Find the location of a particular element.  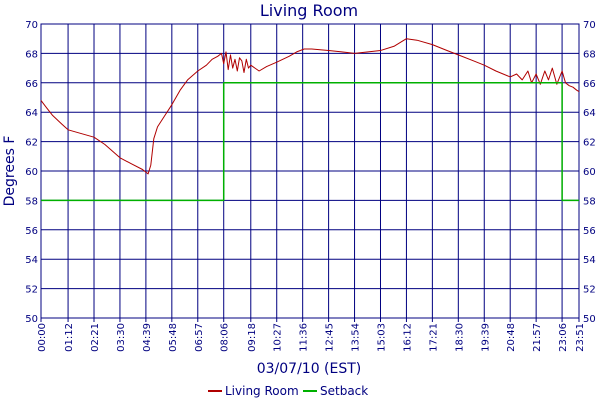

y-tick-label-left: 60 is located at coordinates (31, 172).